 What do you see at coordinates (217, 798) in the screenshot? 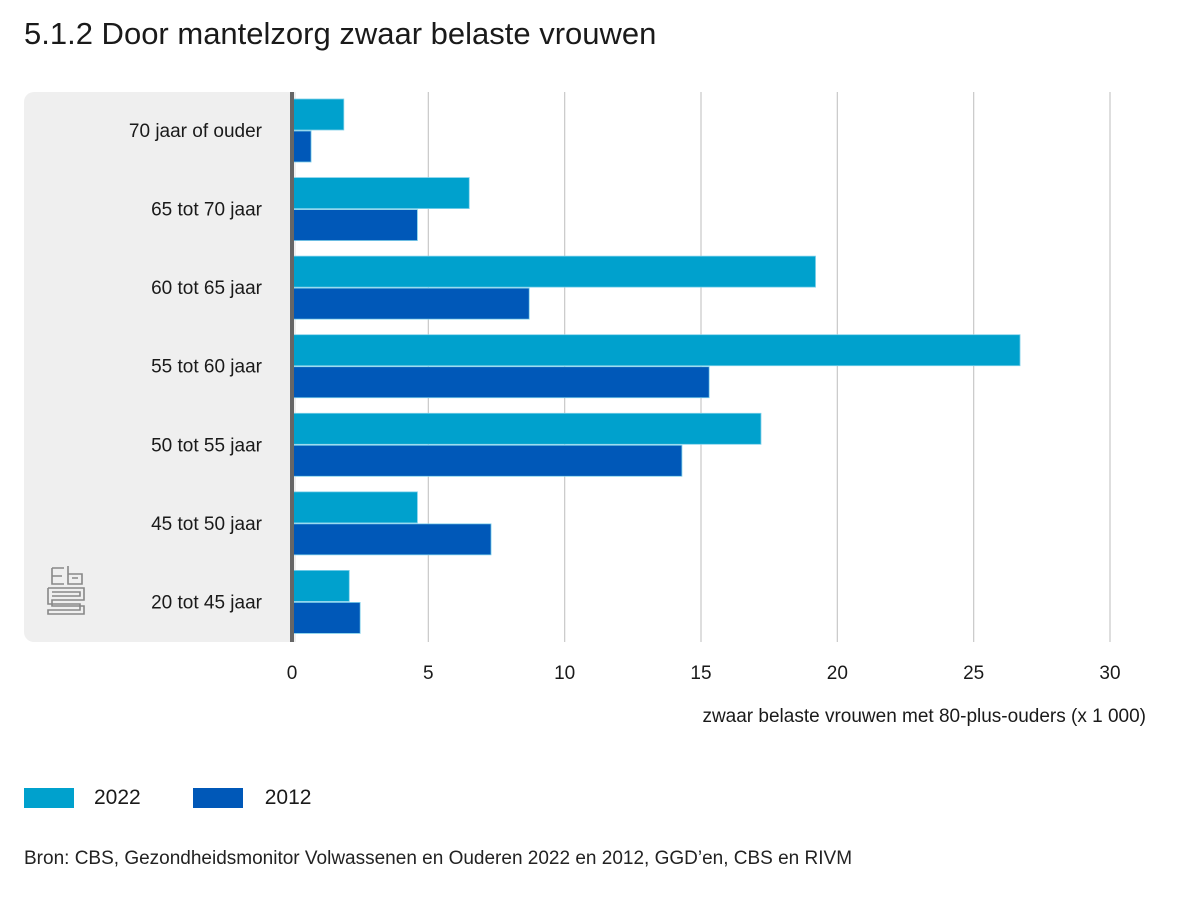
I see `legend-swatch-2012` at bounding box center [217, 798].